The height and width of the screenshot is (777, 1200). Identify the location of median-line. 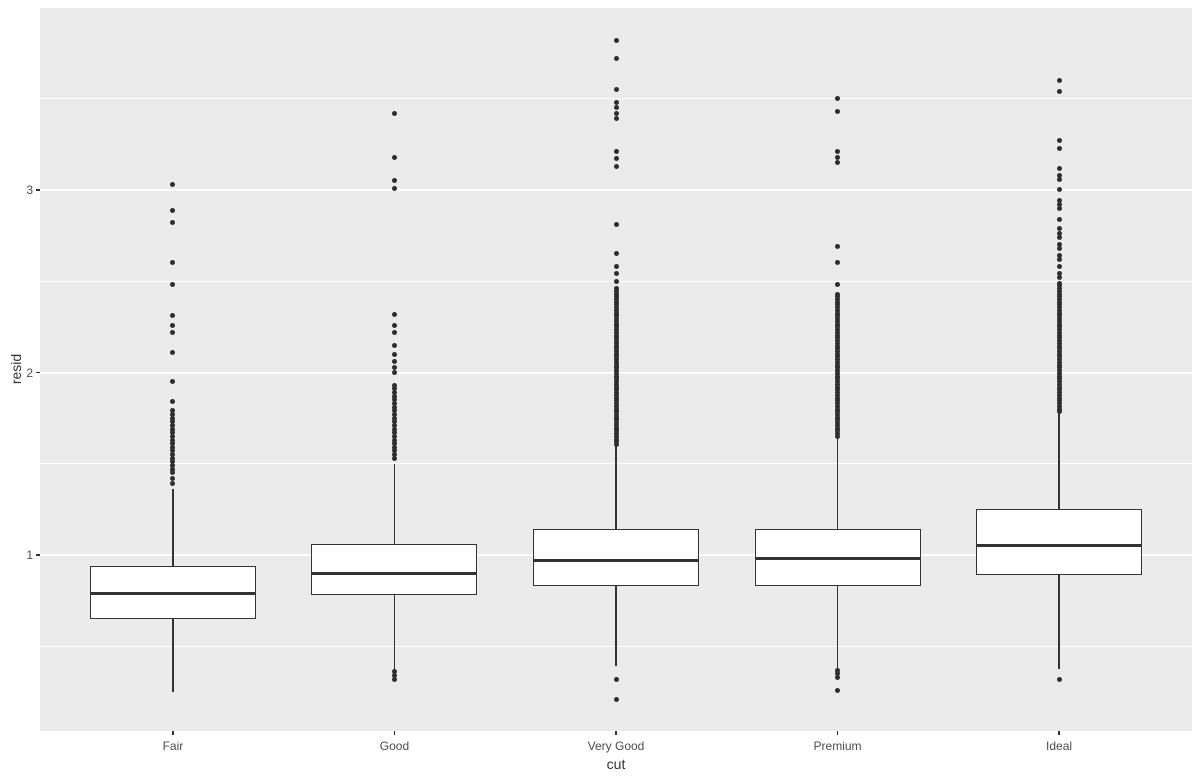
(837, 559).